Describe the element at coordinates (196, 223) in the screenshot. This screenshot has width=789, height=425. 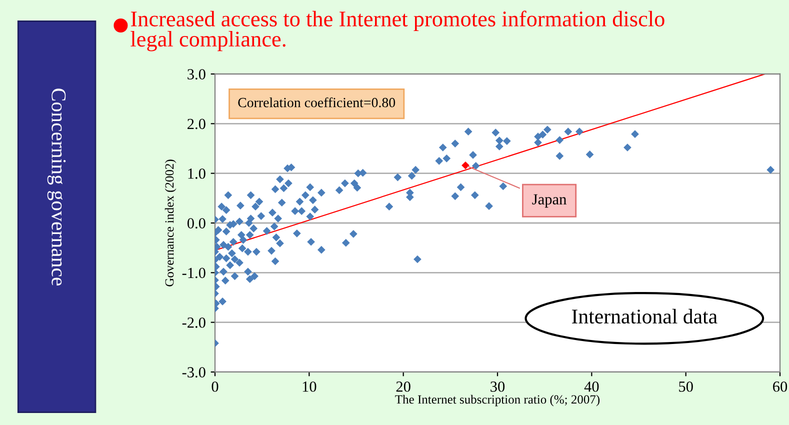
I see `y-tick-label: 0.0` at that location.